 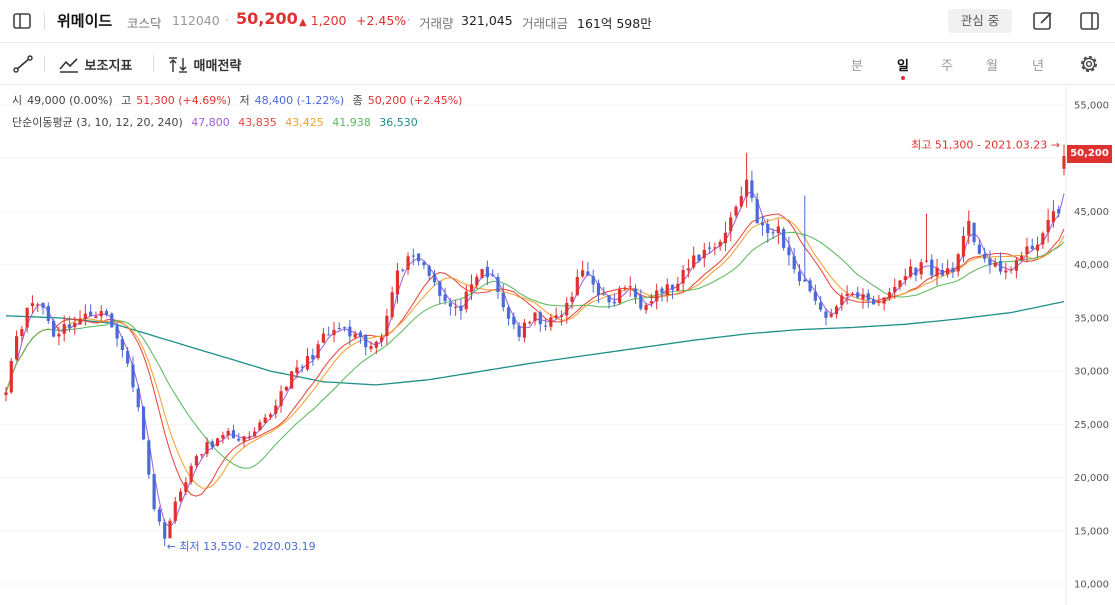 I want to click on edit-icon, so click(x=1043, y=21).